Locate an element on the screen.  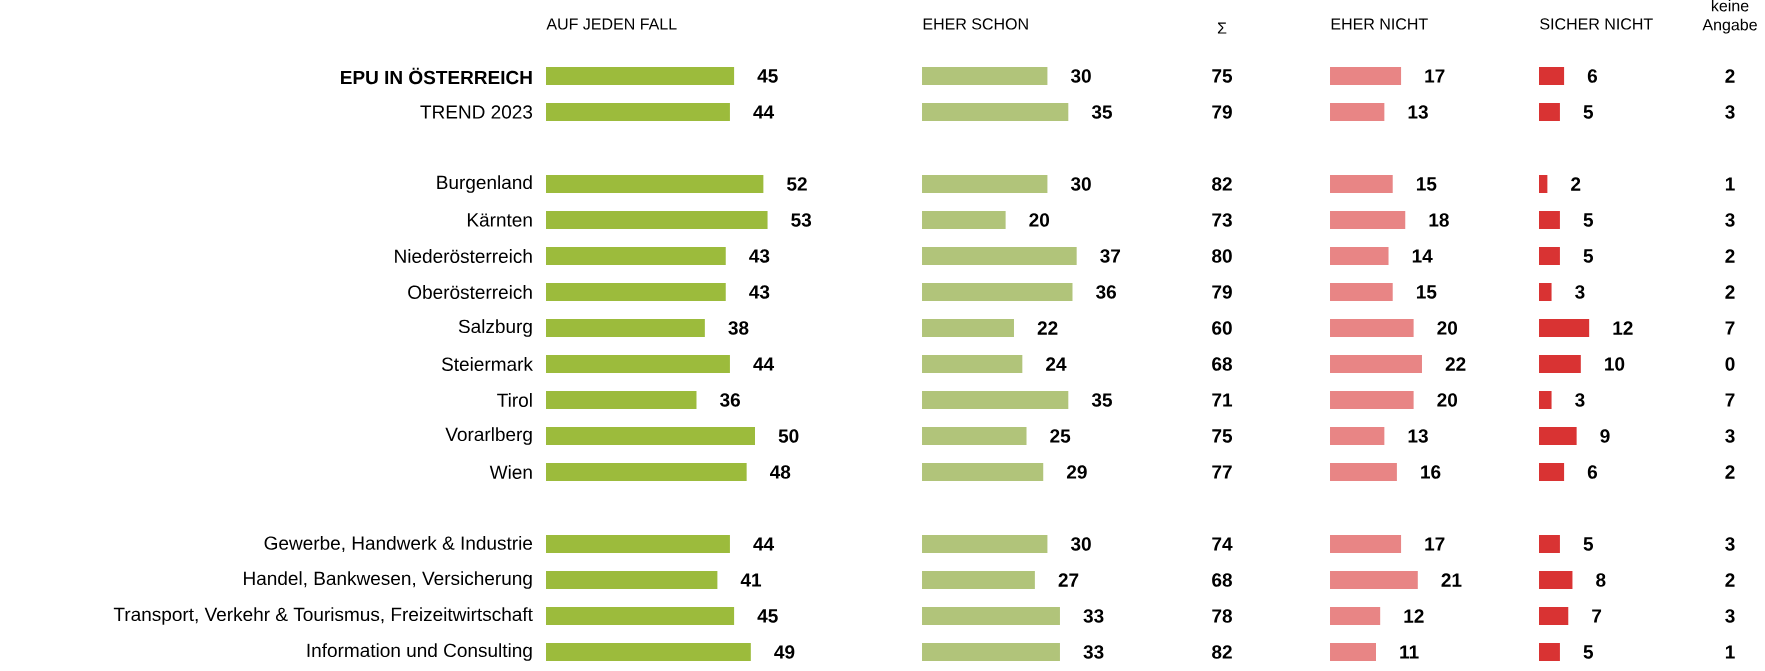
data-label: 27 is located at coordinates (1068, 580).